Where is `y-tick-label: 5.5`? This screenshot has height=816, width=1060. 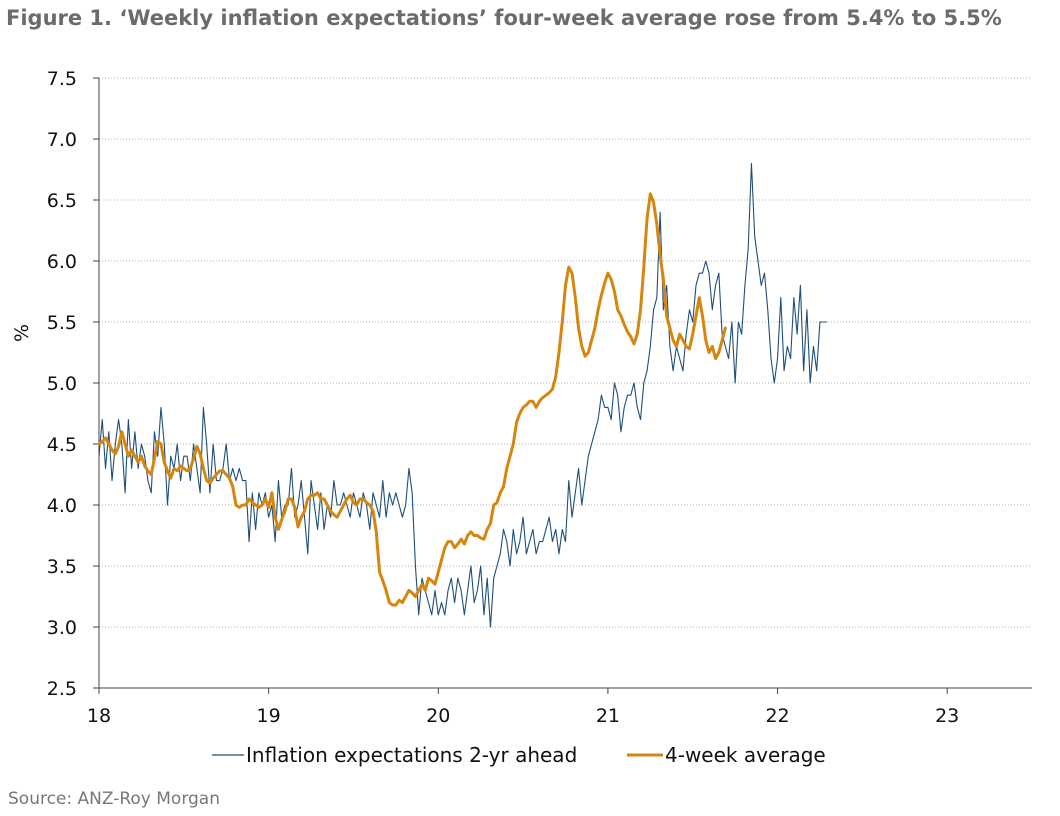 y-tick-label: 5.5 is located at coordinates (62, 323).